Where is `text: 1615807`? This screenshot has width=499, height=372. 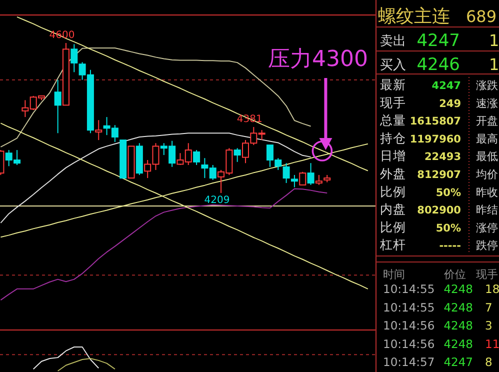 text: 1615807 is located at coordinates (435, 122).